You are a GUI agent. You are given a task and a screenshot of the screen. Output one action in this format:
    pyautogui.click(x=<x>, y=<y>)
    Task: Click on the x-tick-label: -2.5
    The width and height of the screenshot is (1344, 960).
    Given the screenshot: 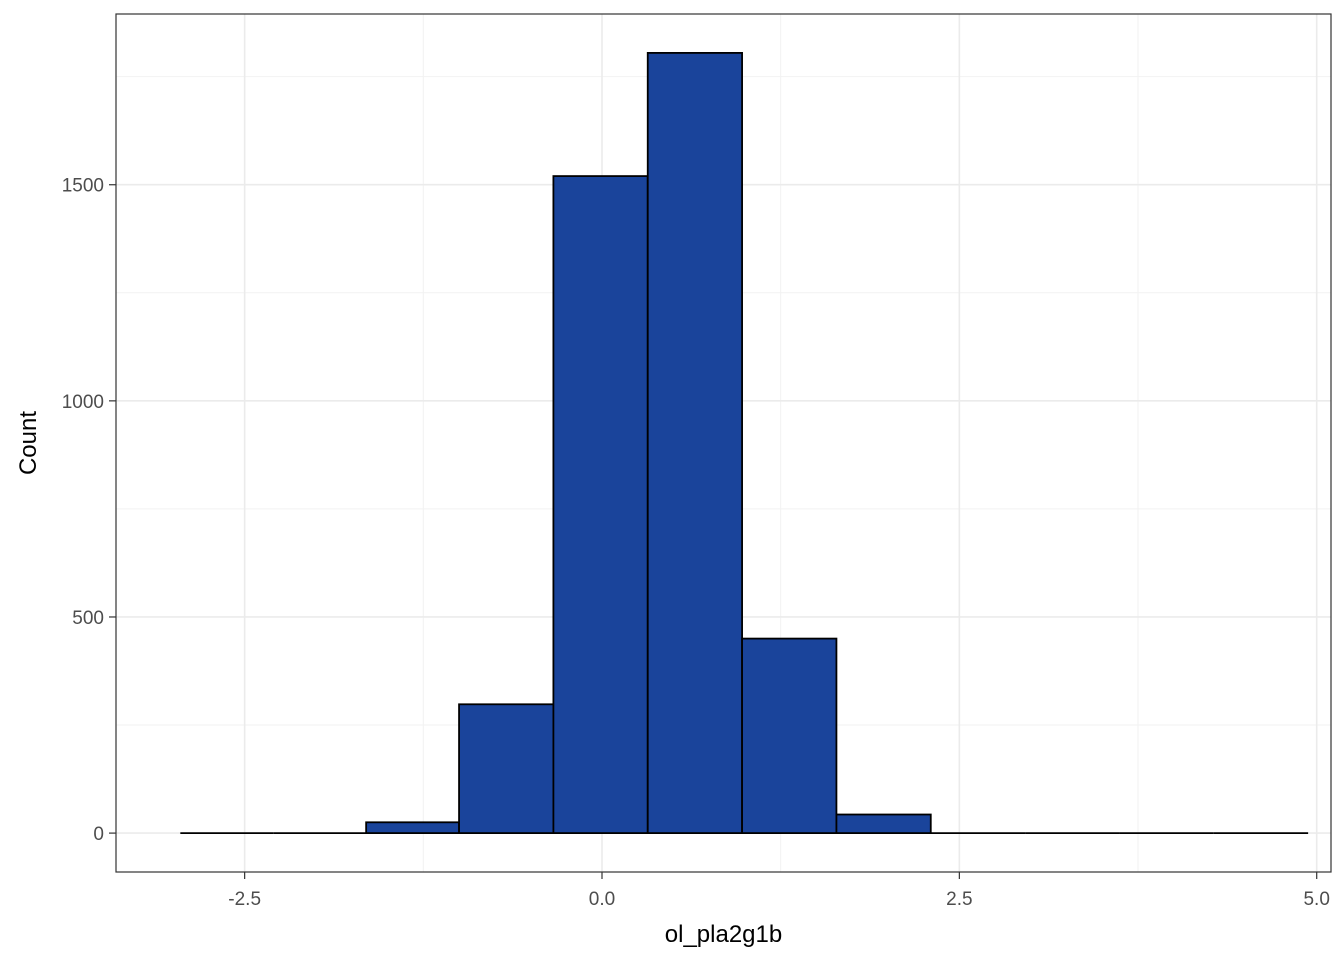 What is the action you would take?
    pyautogui.click(x=244, y=899)
    